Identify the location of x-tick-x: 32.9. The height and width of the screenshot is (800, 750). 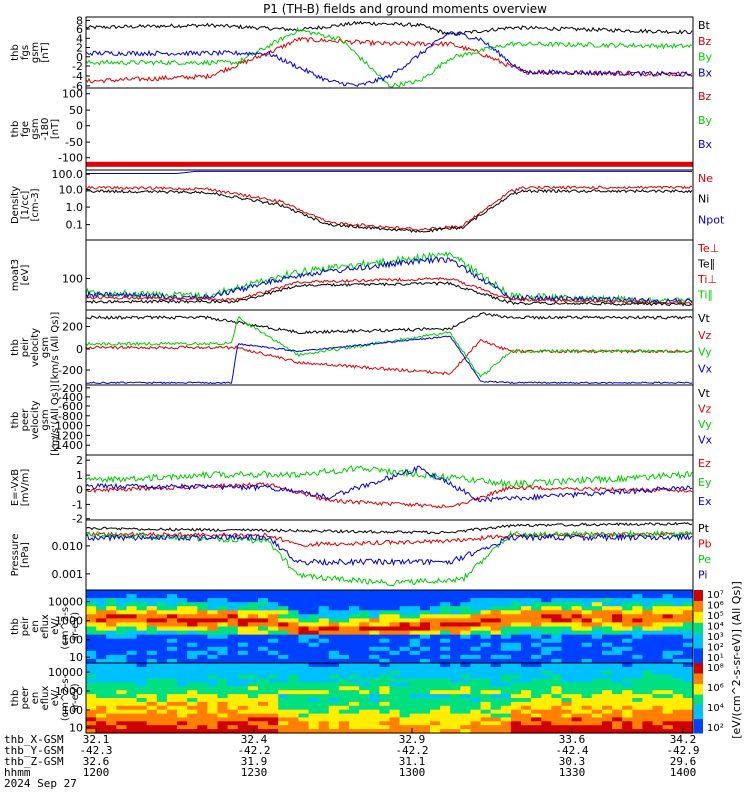
(412, 739).